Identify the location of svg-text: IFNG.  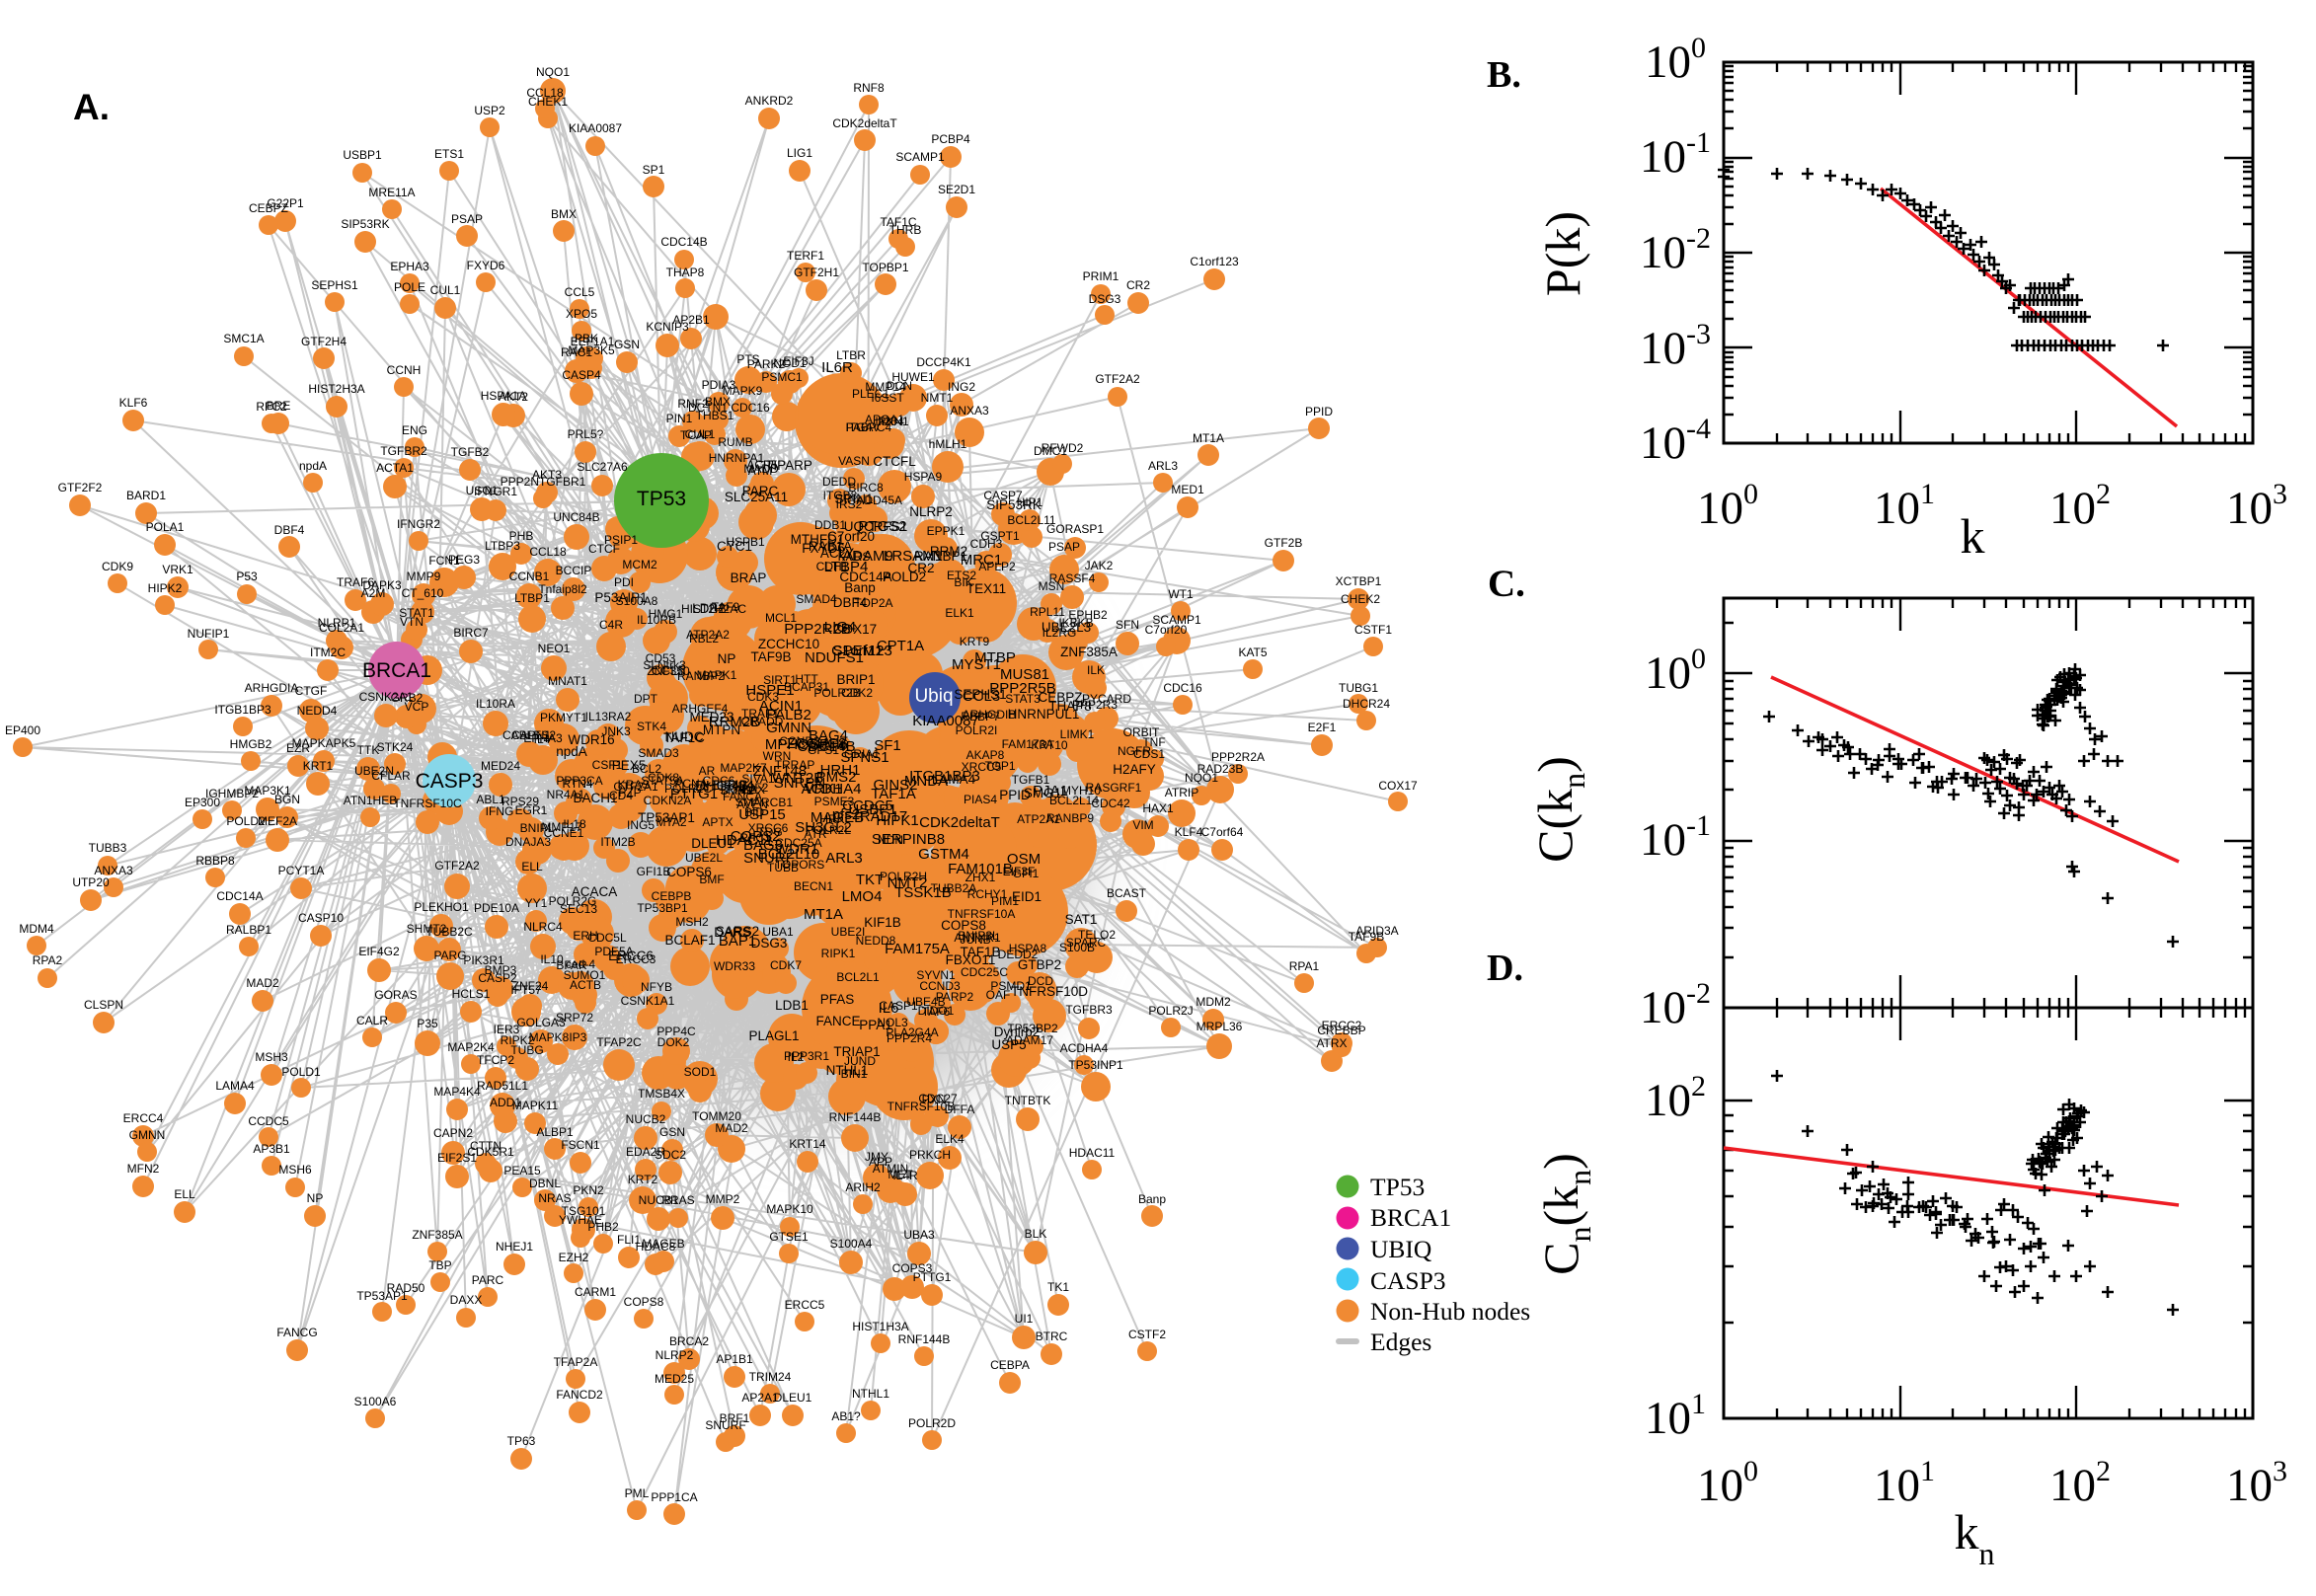
(500, 811).